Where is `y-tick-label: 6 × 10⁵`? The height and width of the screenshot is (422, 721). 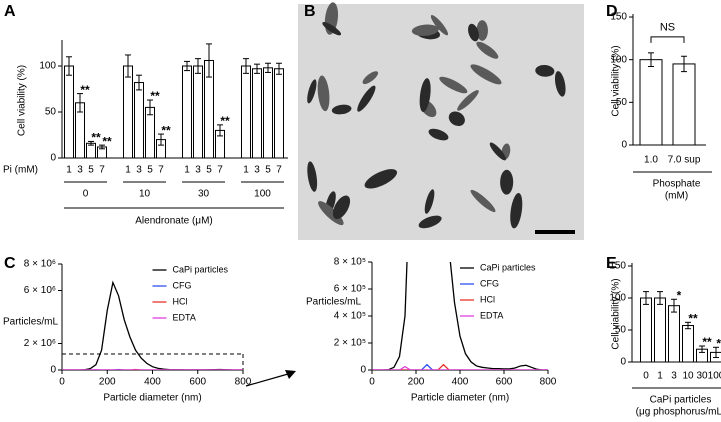 y-tick-label: 6 × 10⁵ is located at coordinates (350, 289).